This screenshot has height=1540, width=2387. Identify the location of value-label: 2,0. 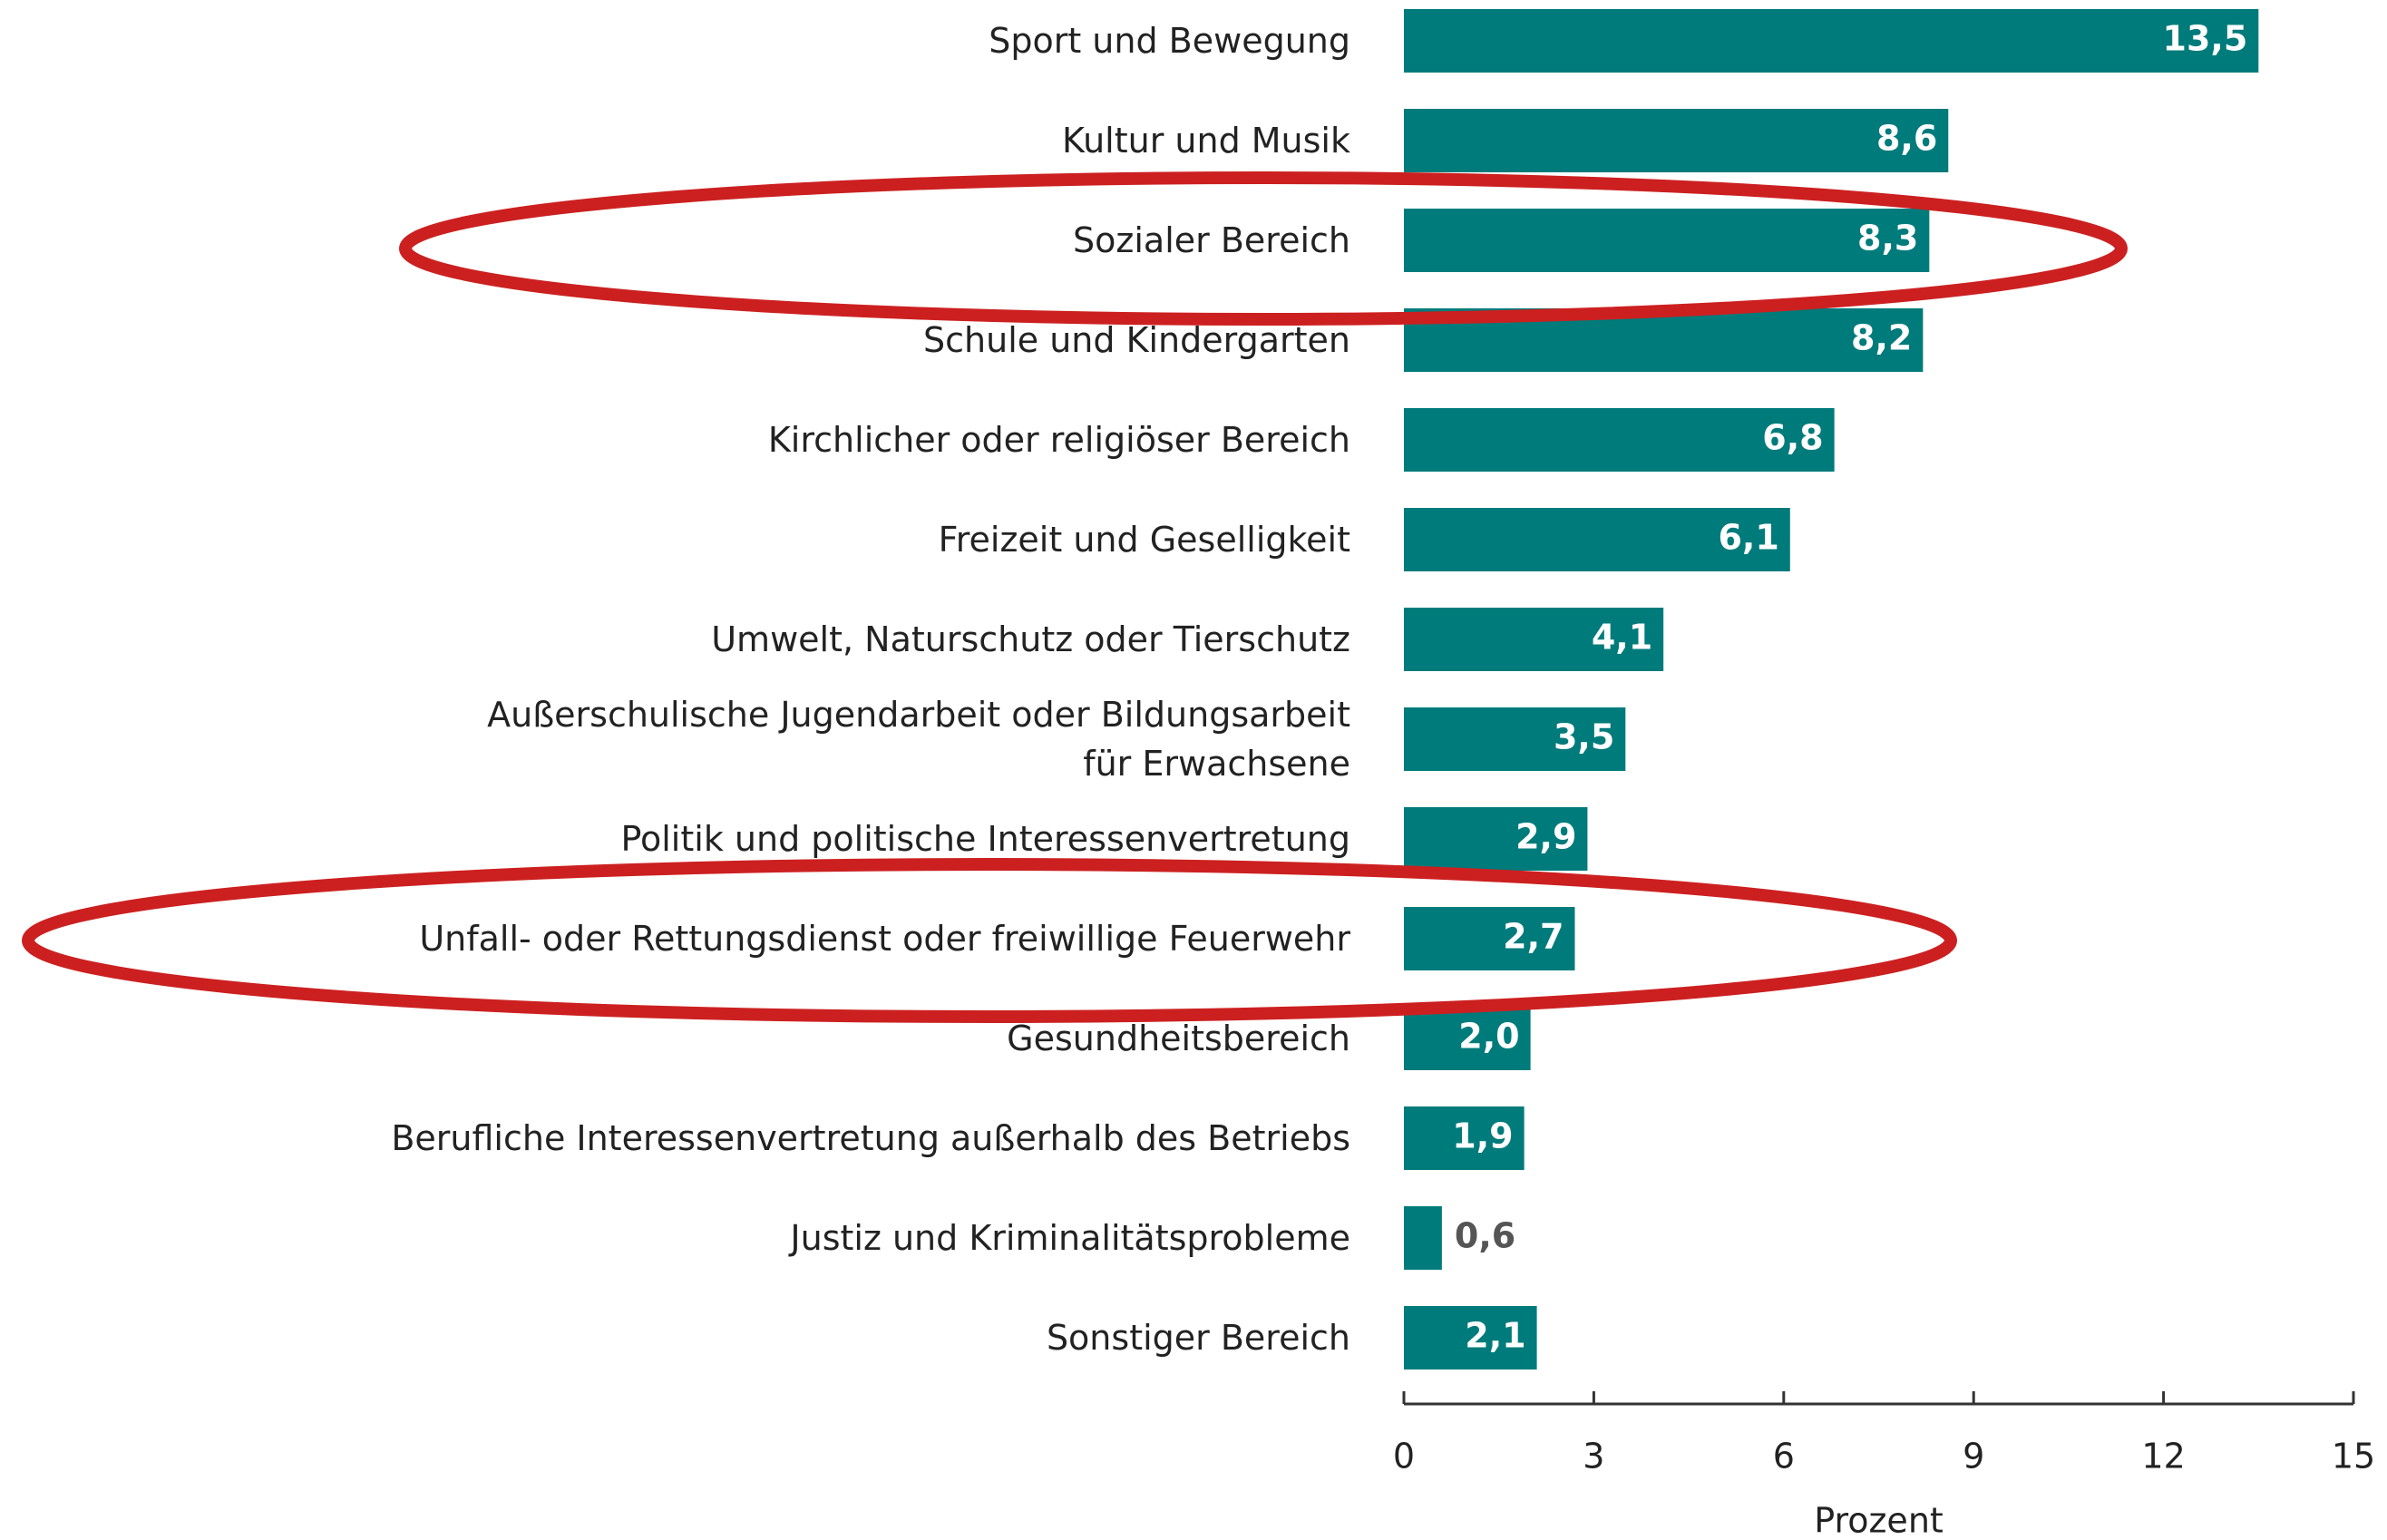
(1488, 1037).